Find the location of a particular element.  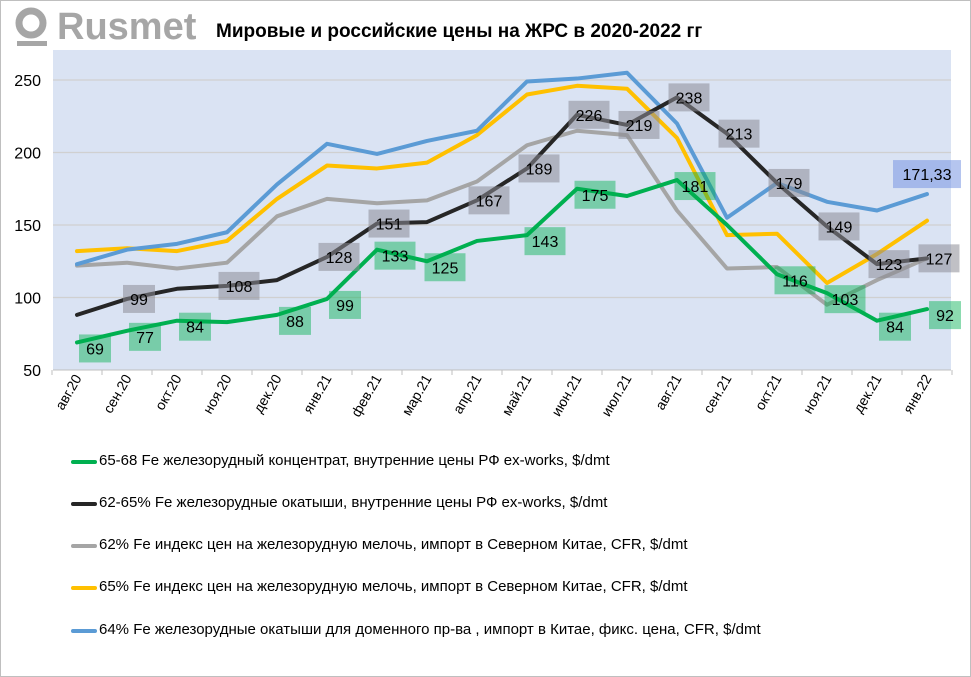

data-label: 99 is located at coordinates (345, 306).